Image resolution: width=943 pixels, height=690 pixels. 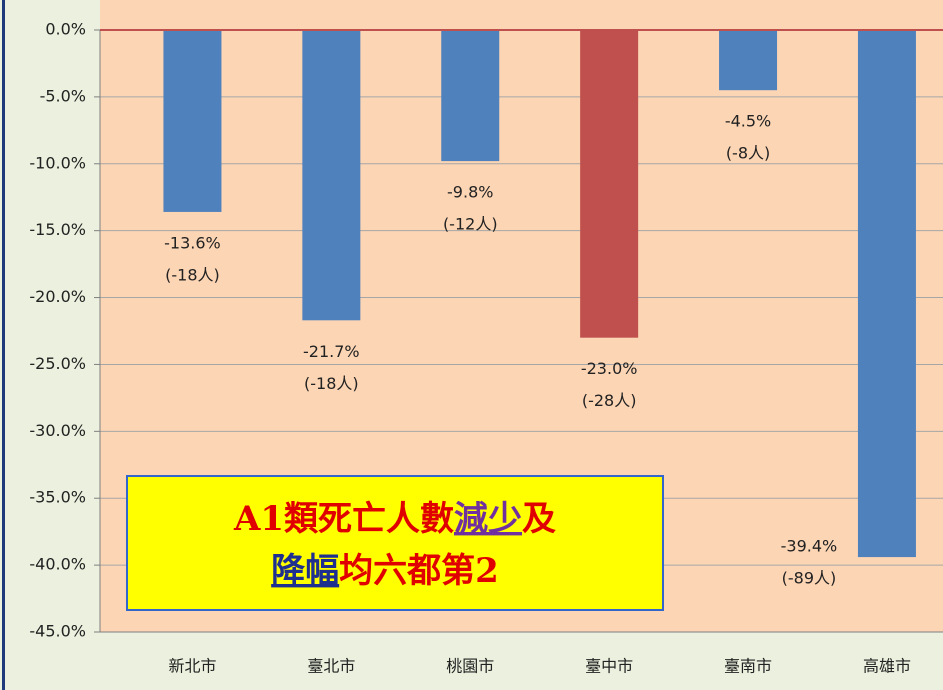 I want to click on count-label: (-28人), so click(x=609, y=400).